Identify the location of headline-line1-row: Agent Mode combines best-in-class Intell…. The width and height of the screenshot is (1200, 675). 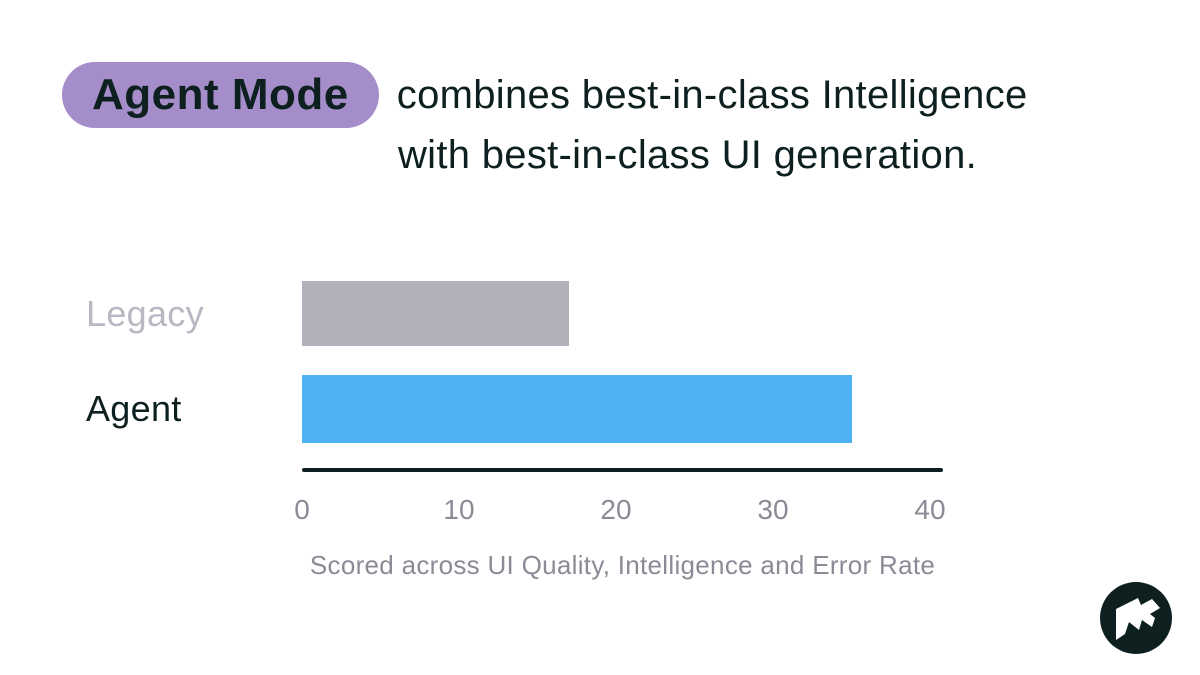
(545, 95).